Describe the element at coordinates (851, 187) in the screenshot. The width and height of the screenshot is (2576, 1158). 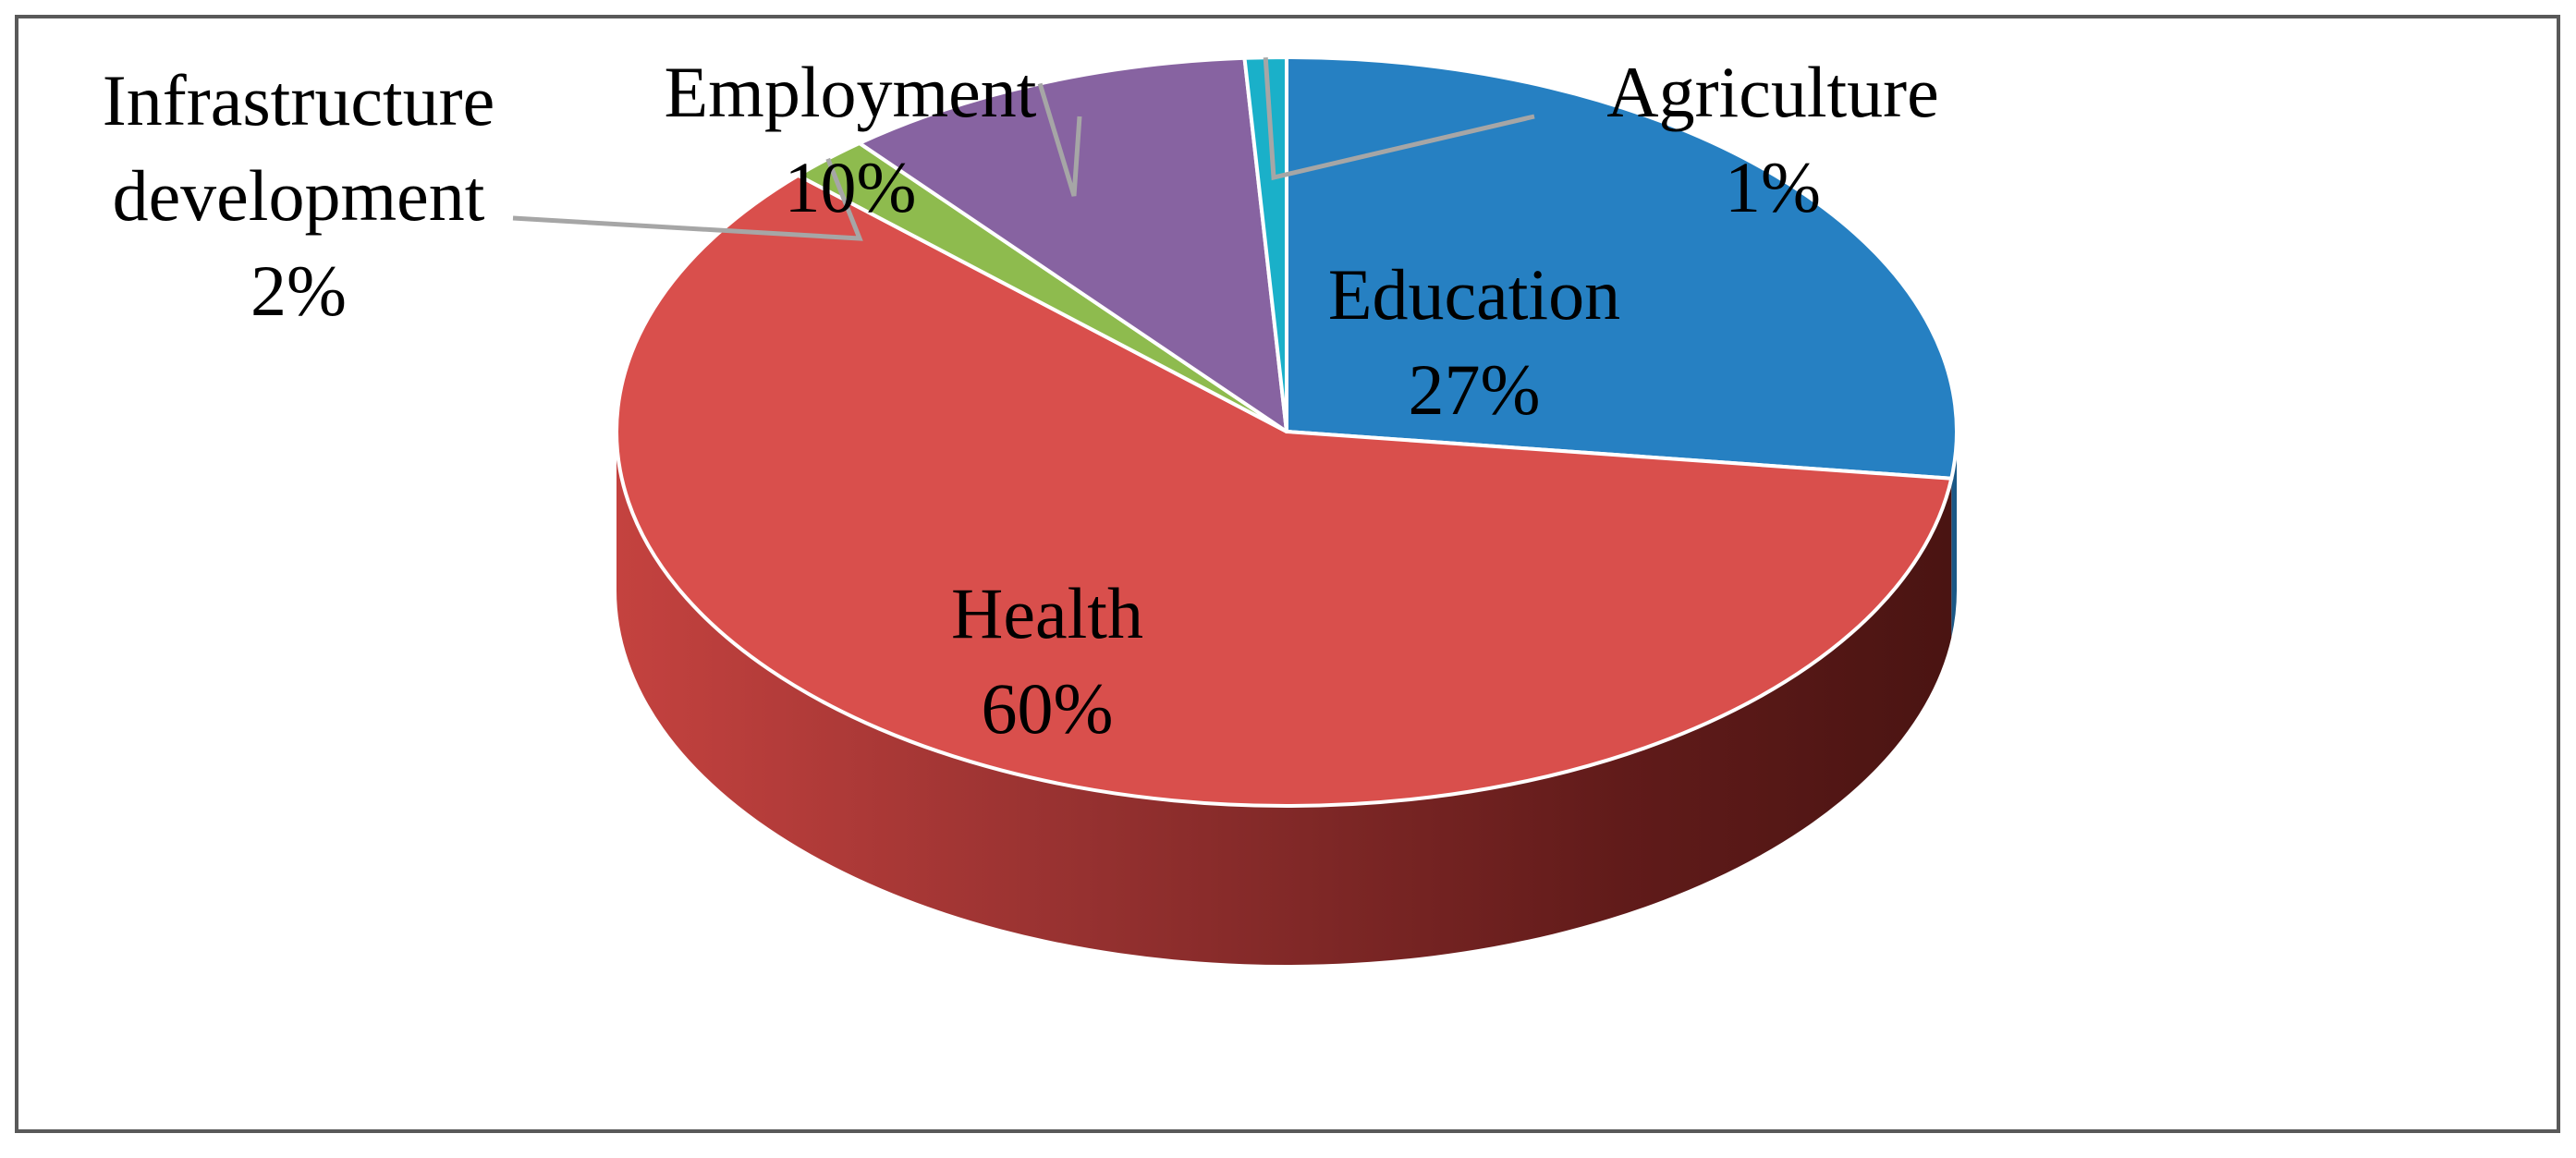
I see `slice-value-employment: 10%` at that location.